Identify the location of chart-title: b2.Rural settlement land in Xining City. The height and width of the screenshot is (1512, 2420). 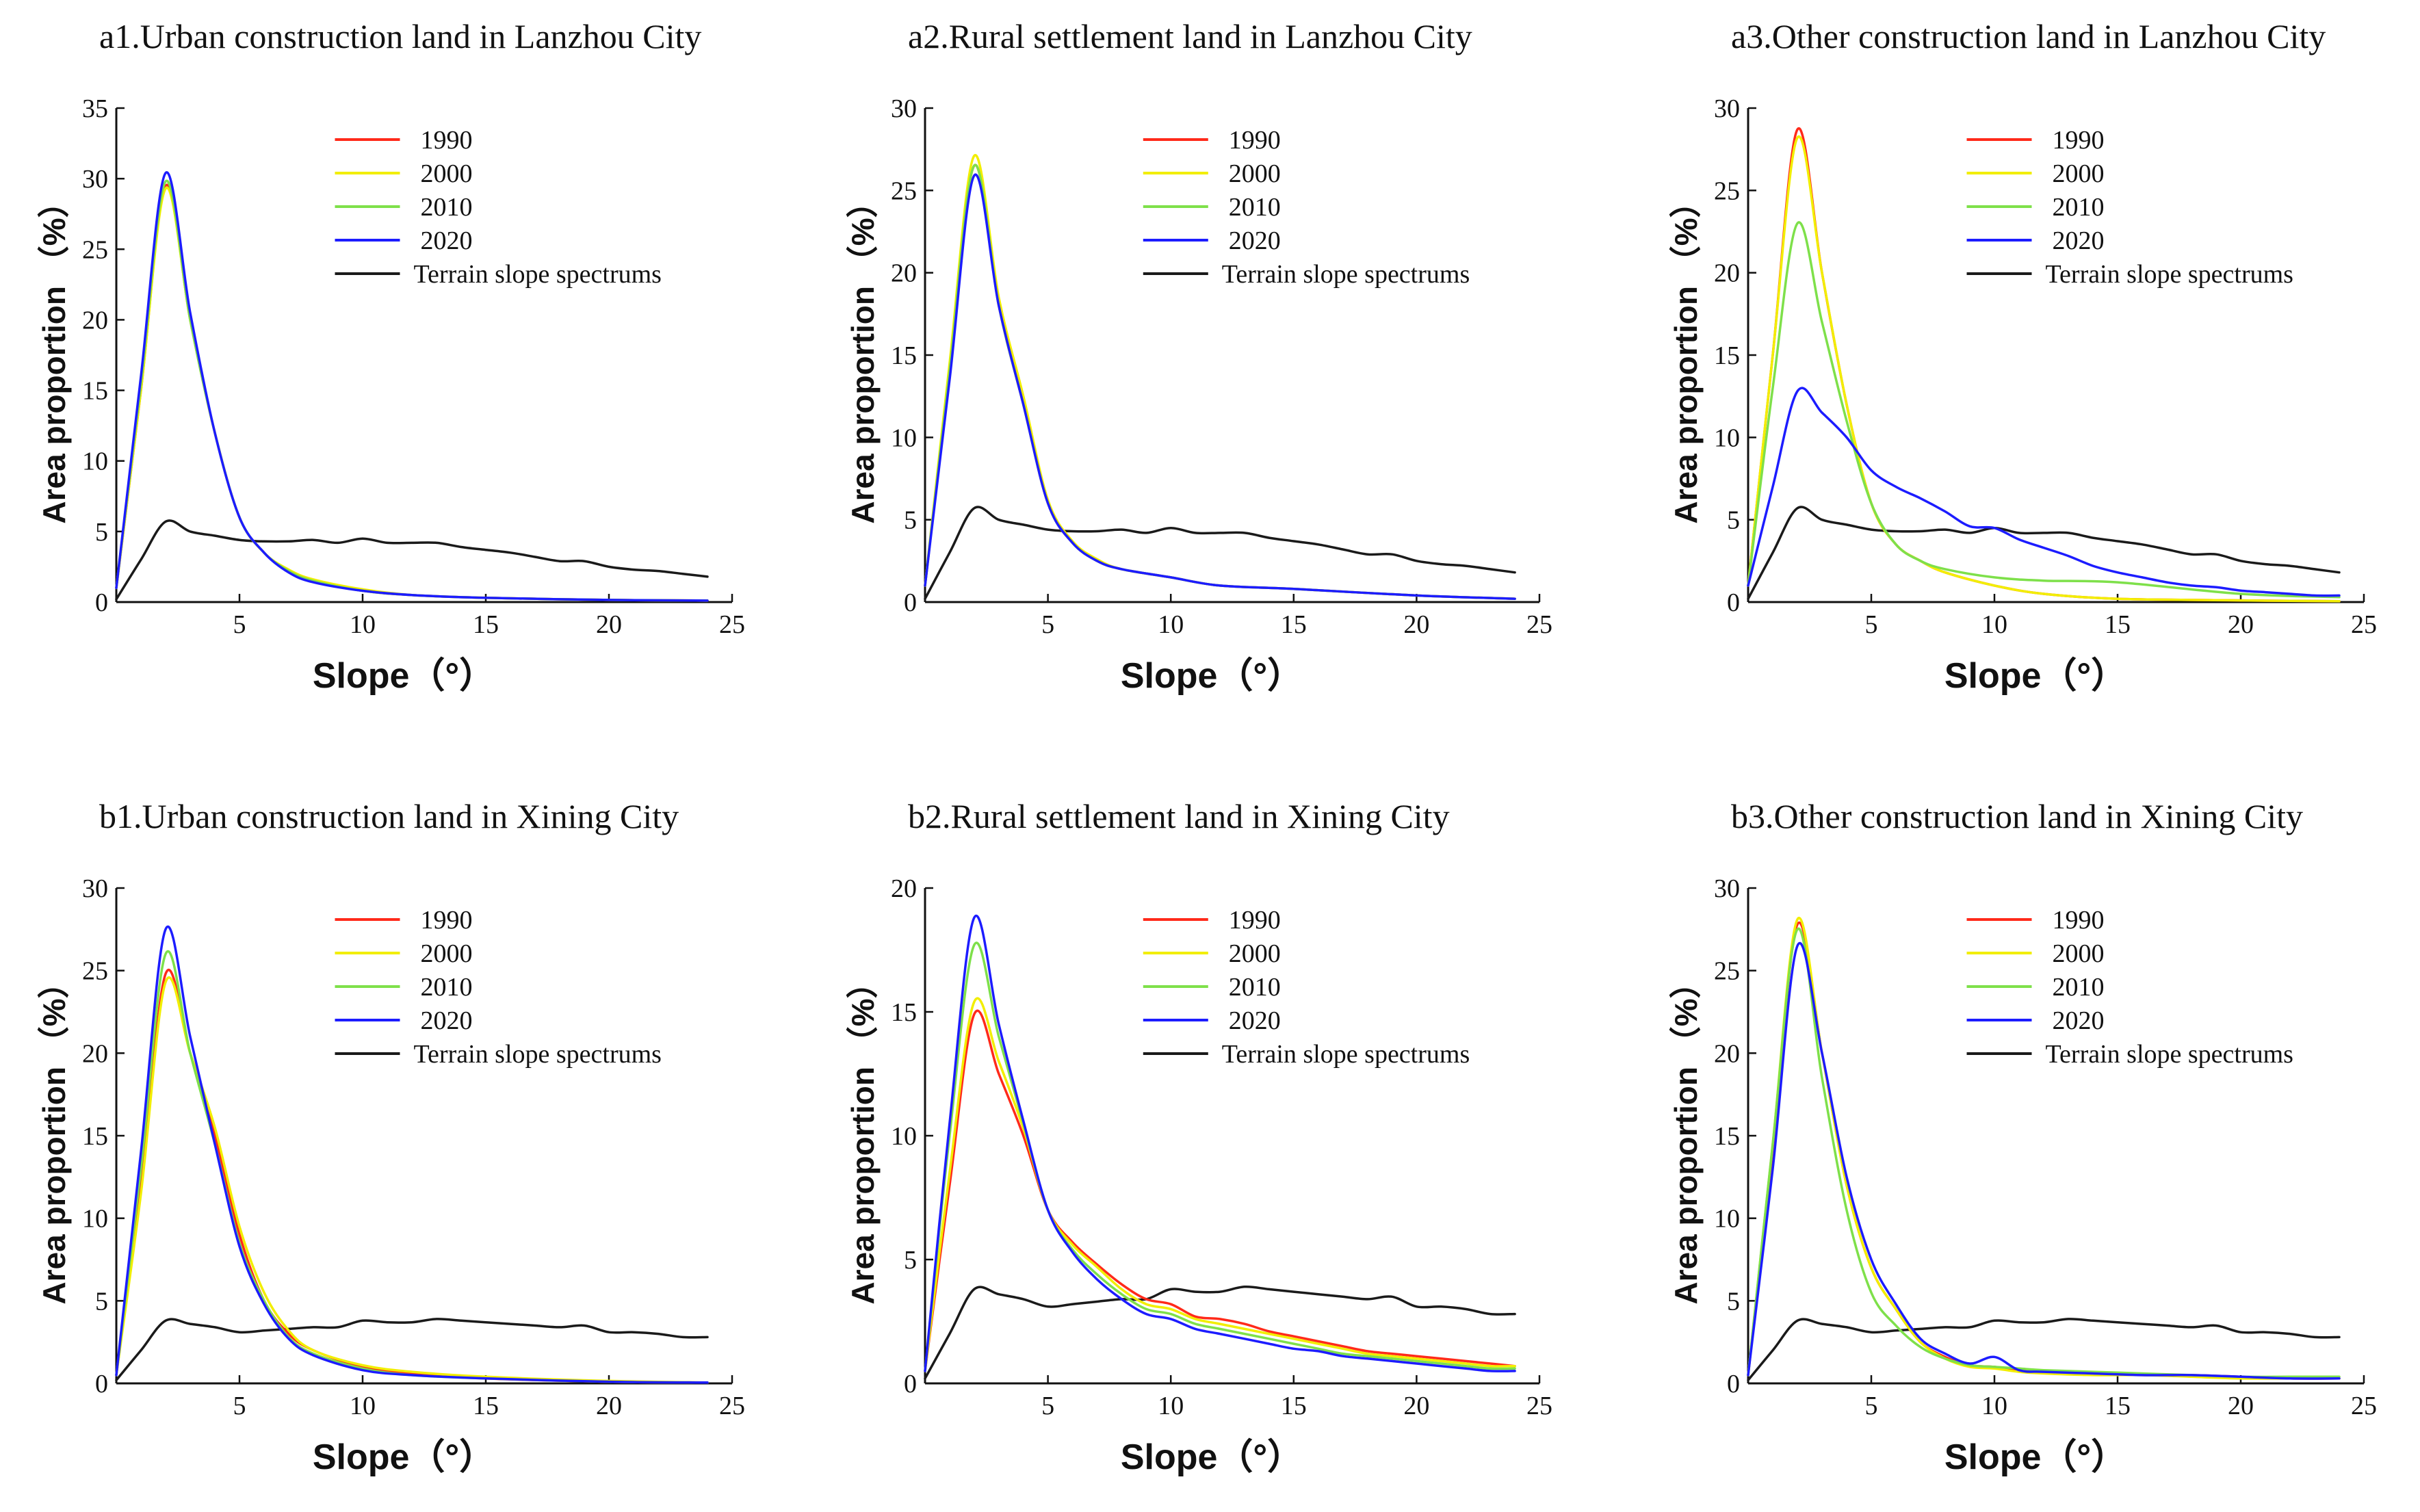
(1179, 816).